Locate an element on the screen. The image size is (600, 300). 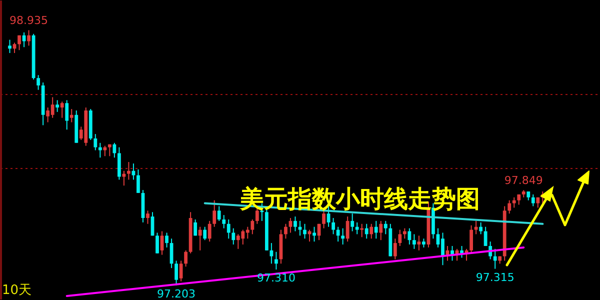
annotation: 97.315 is located at coordinates (495, 277).